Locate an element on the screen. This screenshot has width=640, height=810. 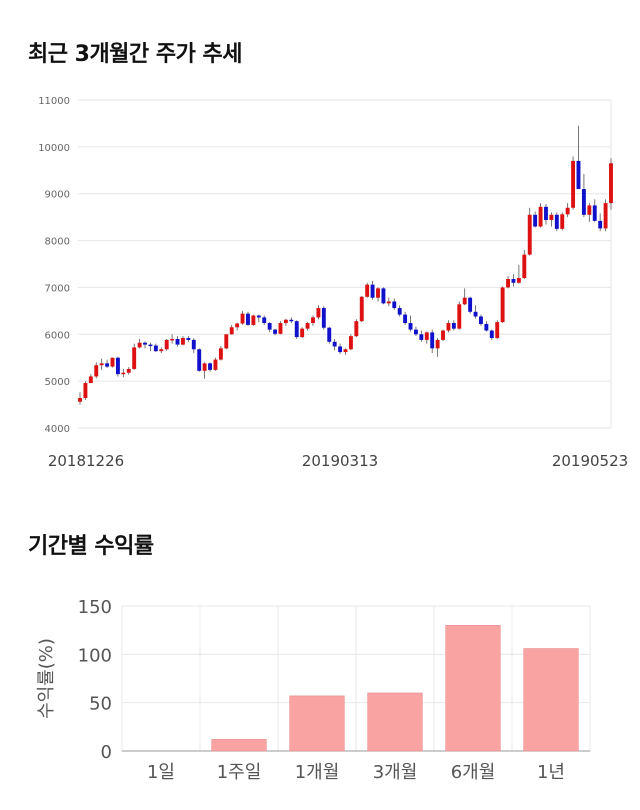
y-tick-label: 5000 is located at coordinates (57, 382).